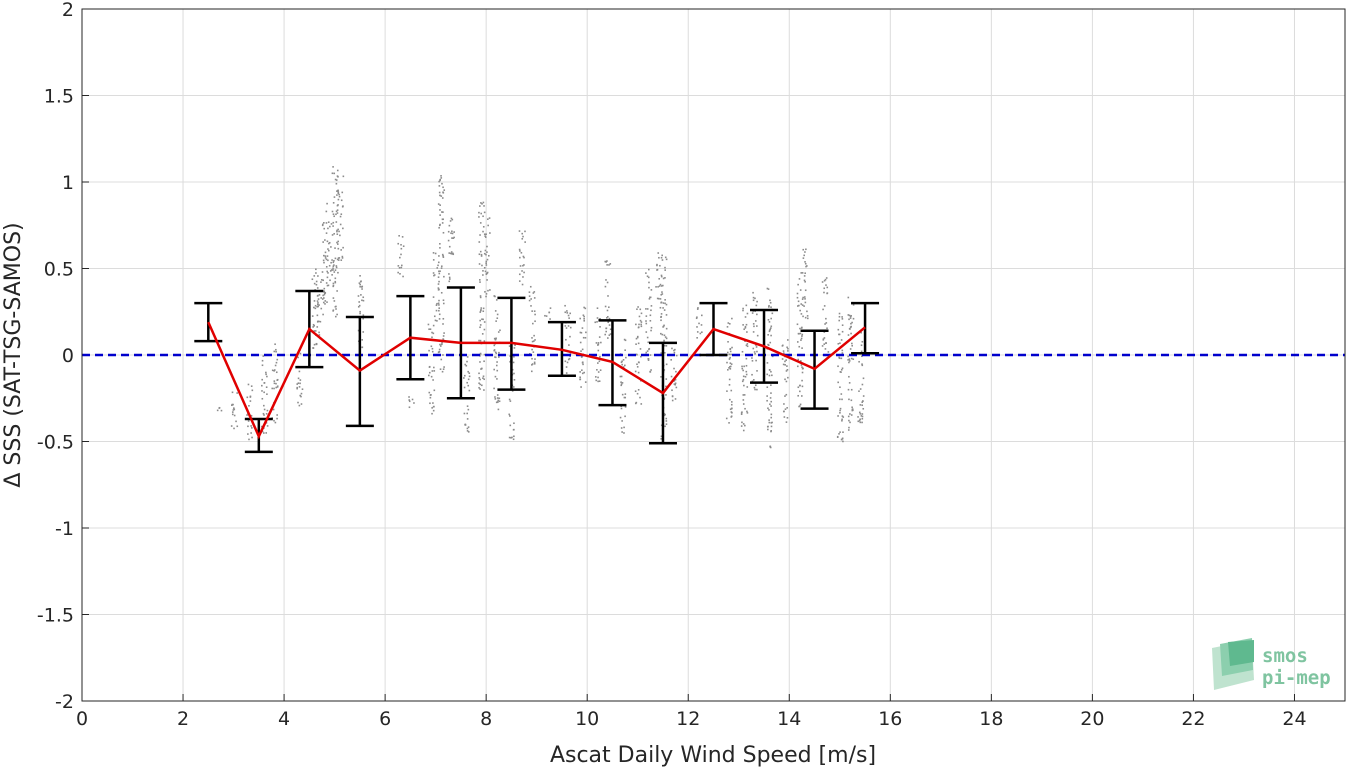 The width and height of the screenshot is (1348, 770). Describe the element at coordinates (691, 719) in the screenshot. I see `x-tick-labels: 0 2 4 6 8 10 12 14 16 18 20 22 24` at that location.